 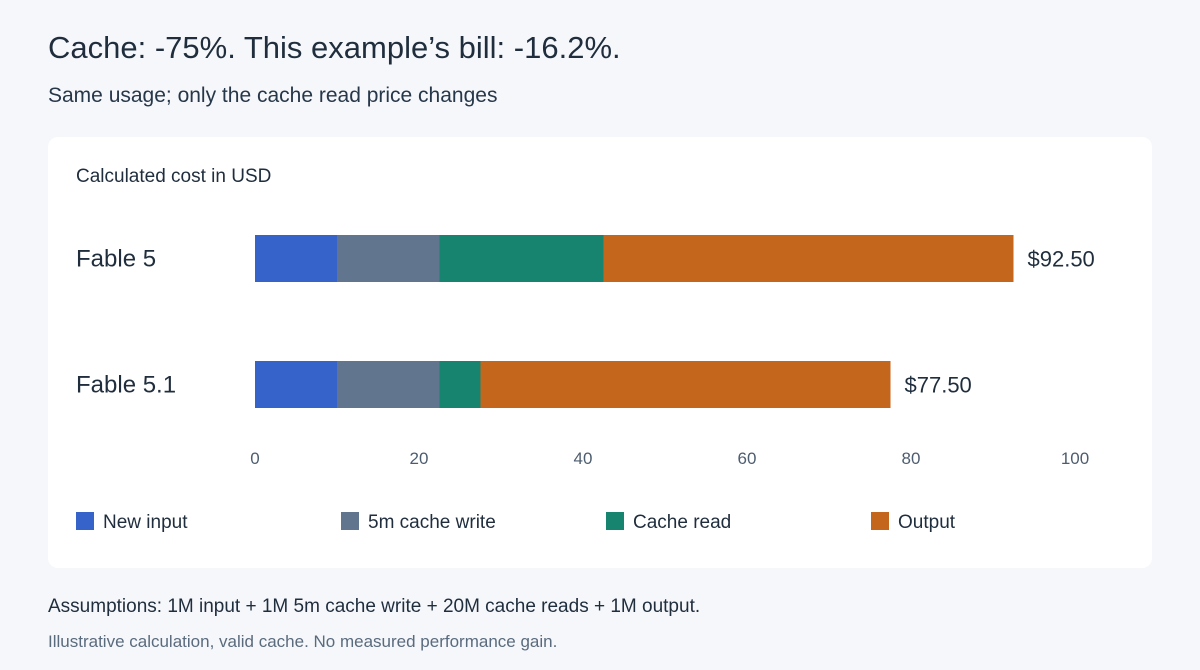 What do you see at coordinates (521, 258) in the screenshot?
I see `bar-segment-fable-5-cache-read` at bounding box center [521, 258].